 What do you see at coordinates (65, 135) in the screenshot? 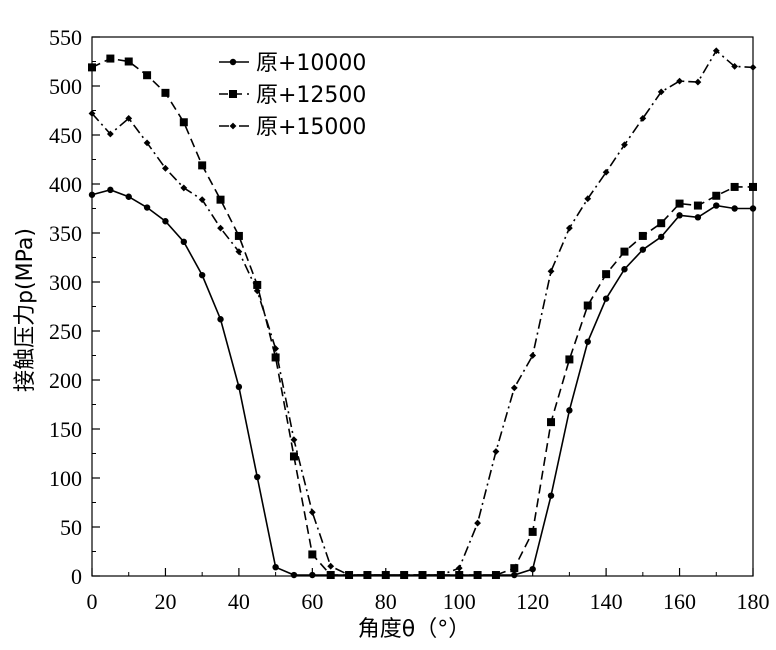
I see `y-tick-label: 450` at bounding box center [65, 135].